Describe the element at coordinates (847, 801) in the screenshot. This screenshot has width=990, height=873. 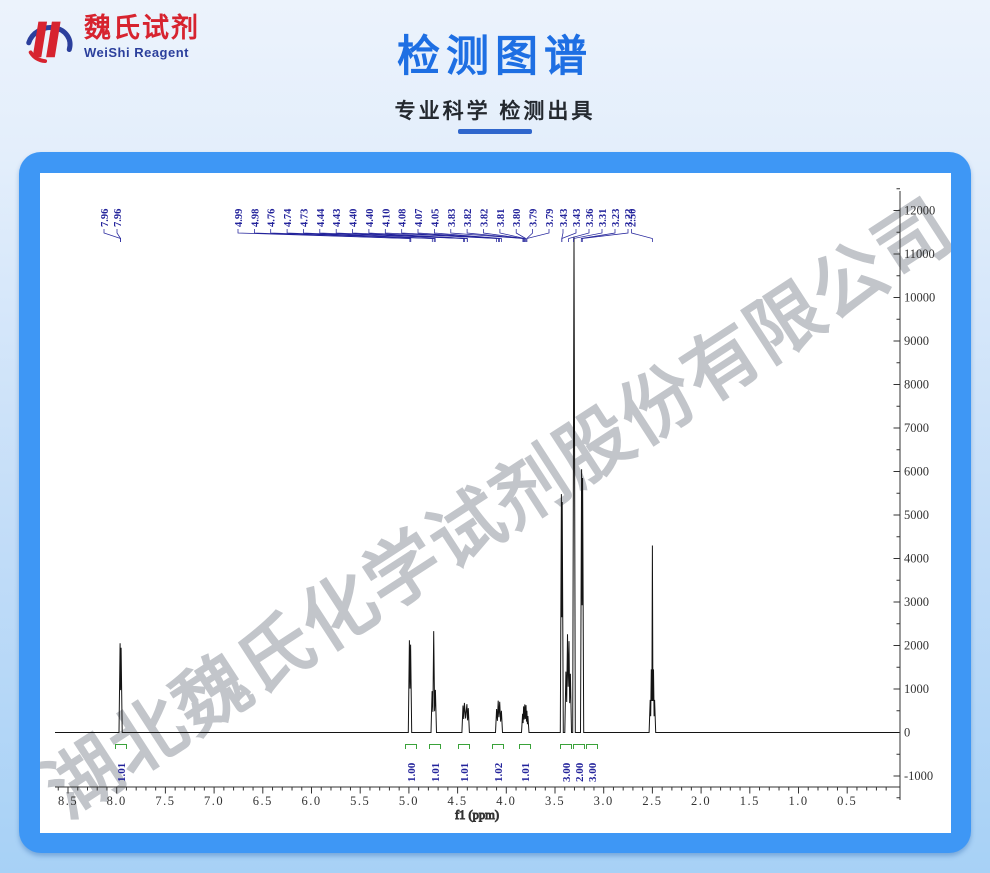
I see `svg-text: 0.5` at that location.